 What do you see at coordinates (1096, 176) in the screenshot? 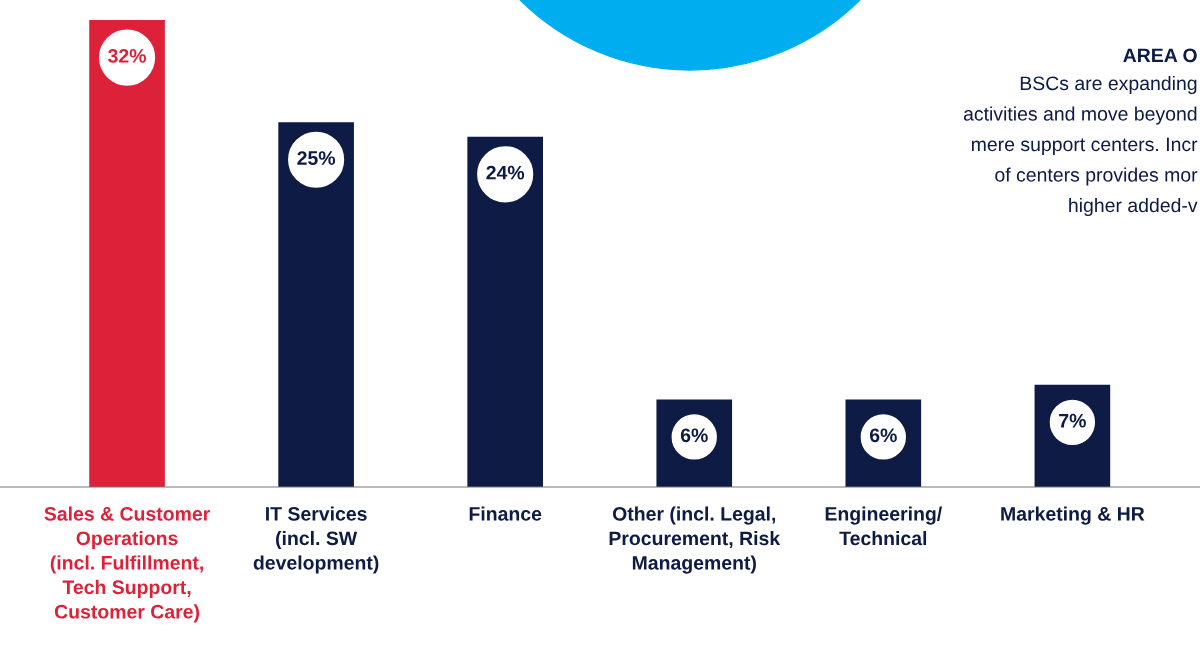
I see `annotation: of centers provides mor` at bounding box center [1096, 176].